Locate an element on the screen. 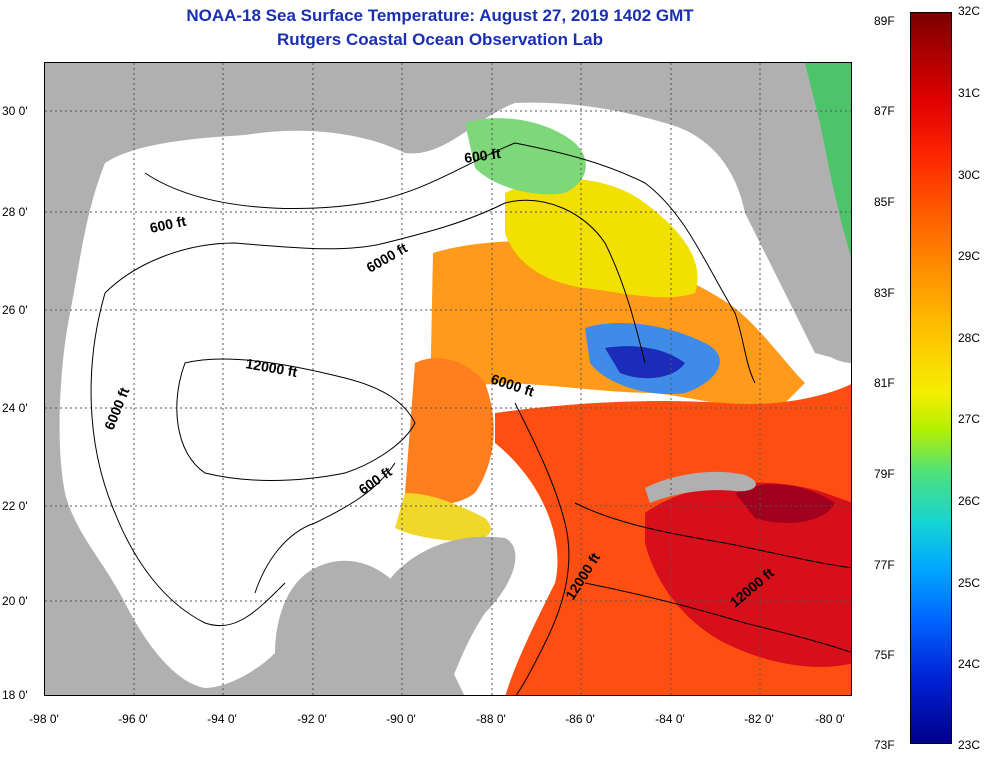 This screenshot has width=992, height=761. lat-tick-18: 18 0' is located at coordinates (15, 695).